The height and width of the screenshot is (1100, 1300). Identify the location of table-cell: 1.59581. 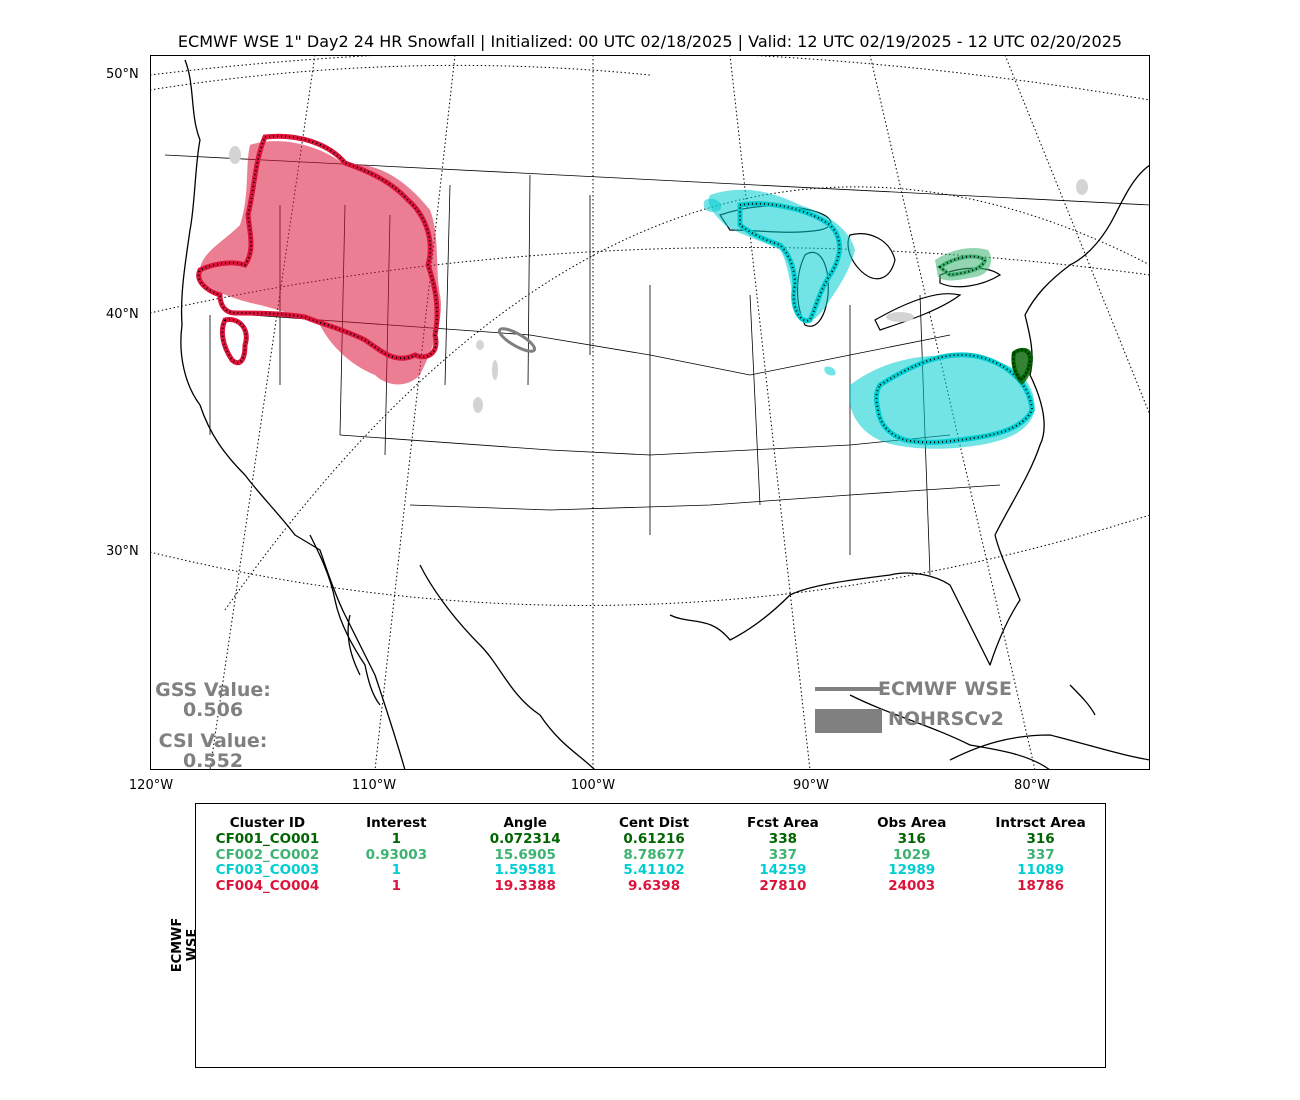
(525, 870).